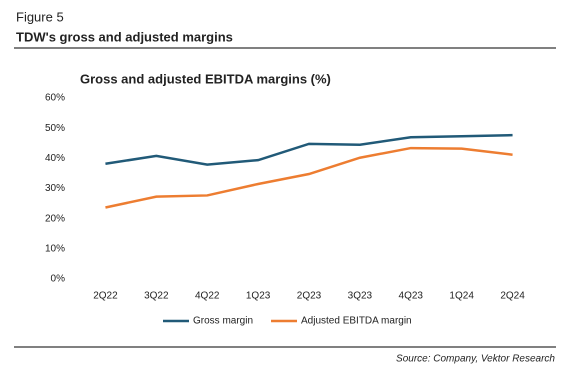 The height and width of the screenshot is (370, 569). What do you see at coordinates (55, 128) in the screenshot?
I see `y-tick-label: 50%` at bounding box center [55, 128].